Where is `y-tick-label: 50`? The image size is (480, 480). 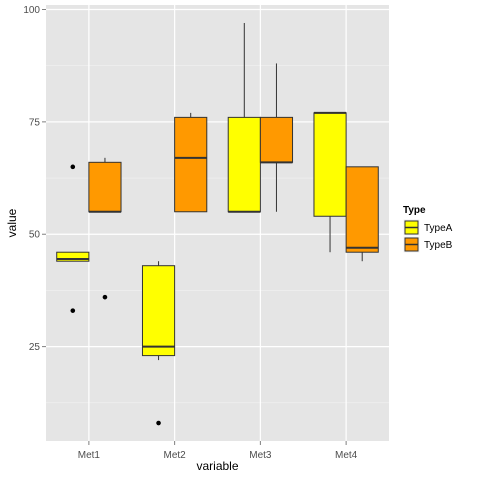
y-tick-label: 50 is located at coordinates (35, 235).